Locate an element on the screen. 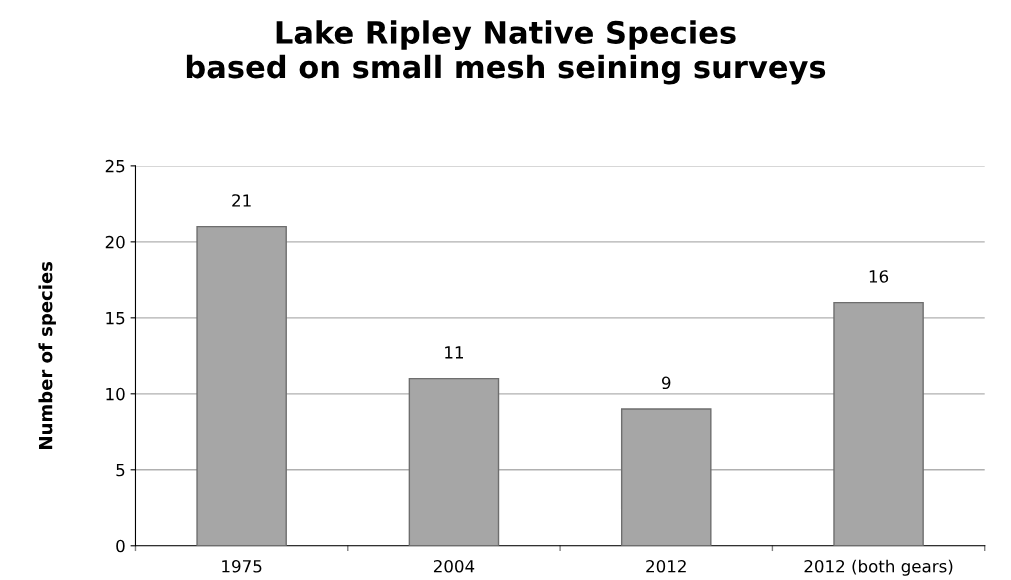 The height and width of the screenshot is (580, 1011). y-tick-label: 10 is located at coordinates (115, 394).